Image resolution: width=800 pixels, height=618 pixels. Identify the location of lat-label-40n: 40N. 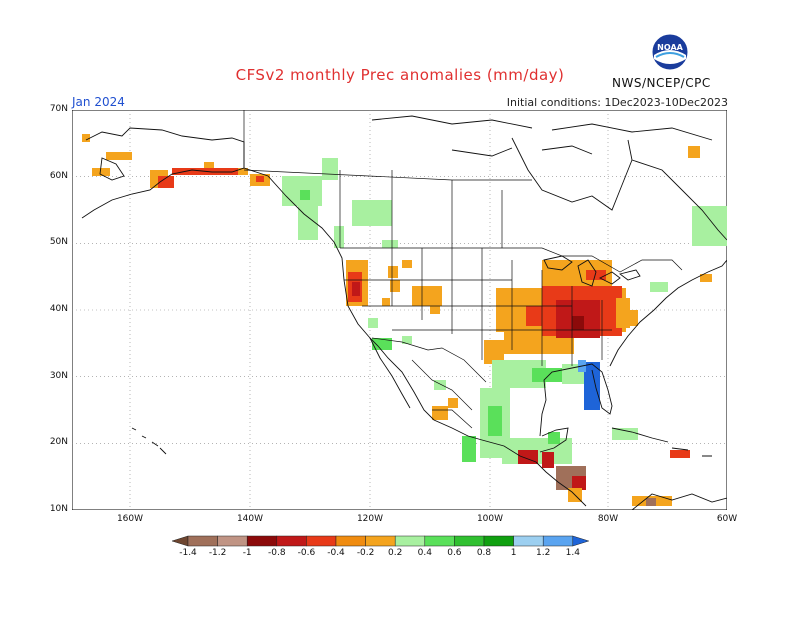
(58, 309).